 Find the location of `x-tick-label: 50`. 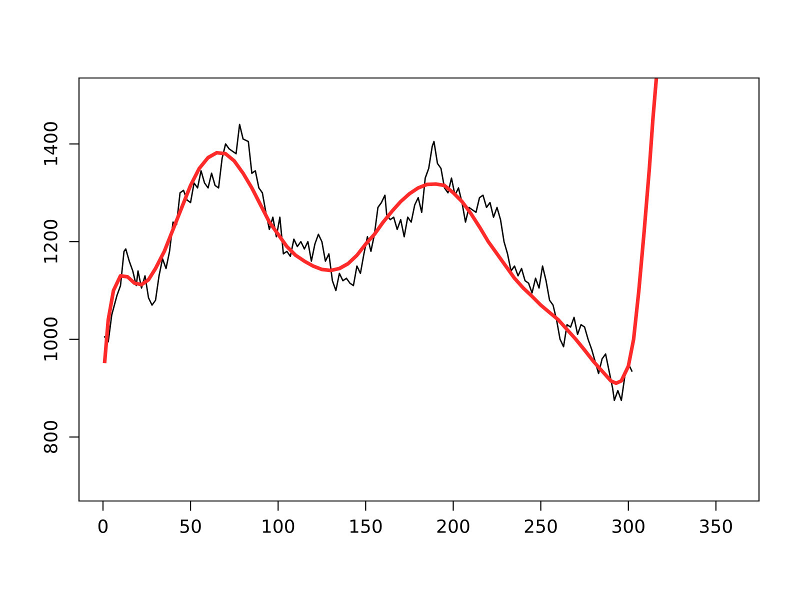

x-tick-label: 50 is located at coordinates (190, 526).